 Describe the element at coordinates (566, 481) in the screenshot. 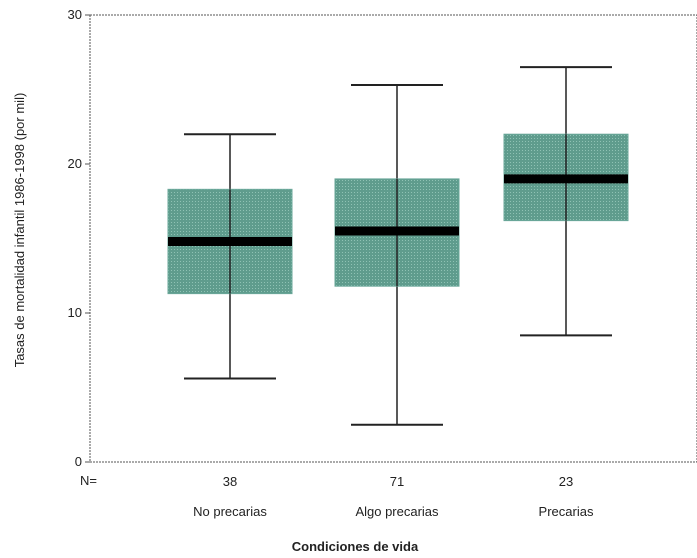

I see `n-count-label: 23` at that location.